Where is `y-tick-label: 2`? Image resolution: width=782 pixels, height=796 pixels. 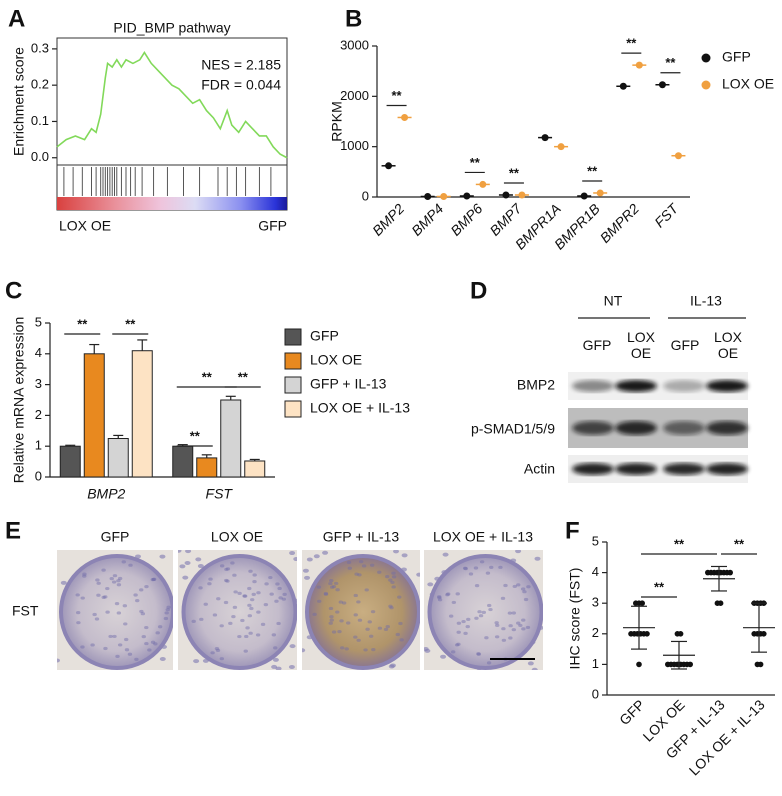 y-tick-label: 2 is located at coordinates (595, 632).